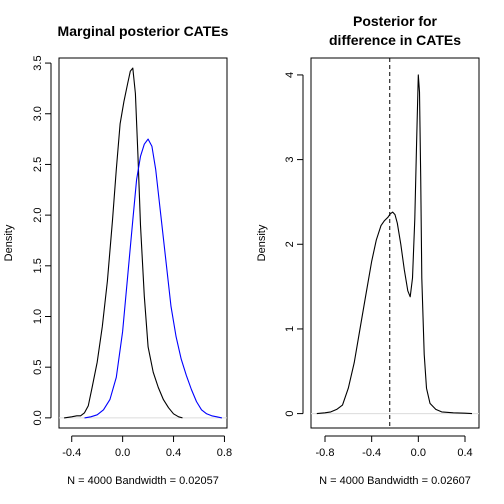 This screenshot has width=504, height=504. I want to click on y-tick-label: 1.0, so click(38, 316).